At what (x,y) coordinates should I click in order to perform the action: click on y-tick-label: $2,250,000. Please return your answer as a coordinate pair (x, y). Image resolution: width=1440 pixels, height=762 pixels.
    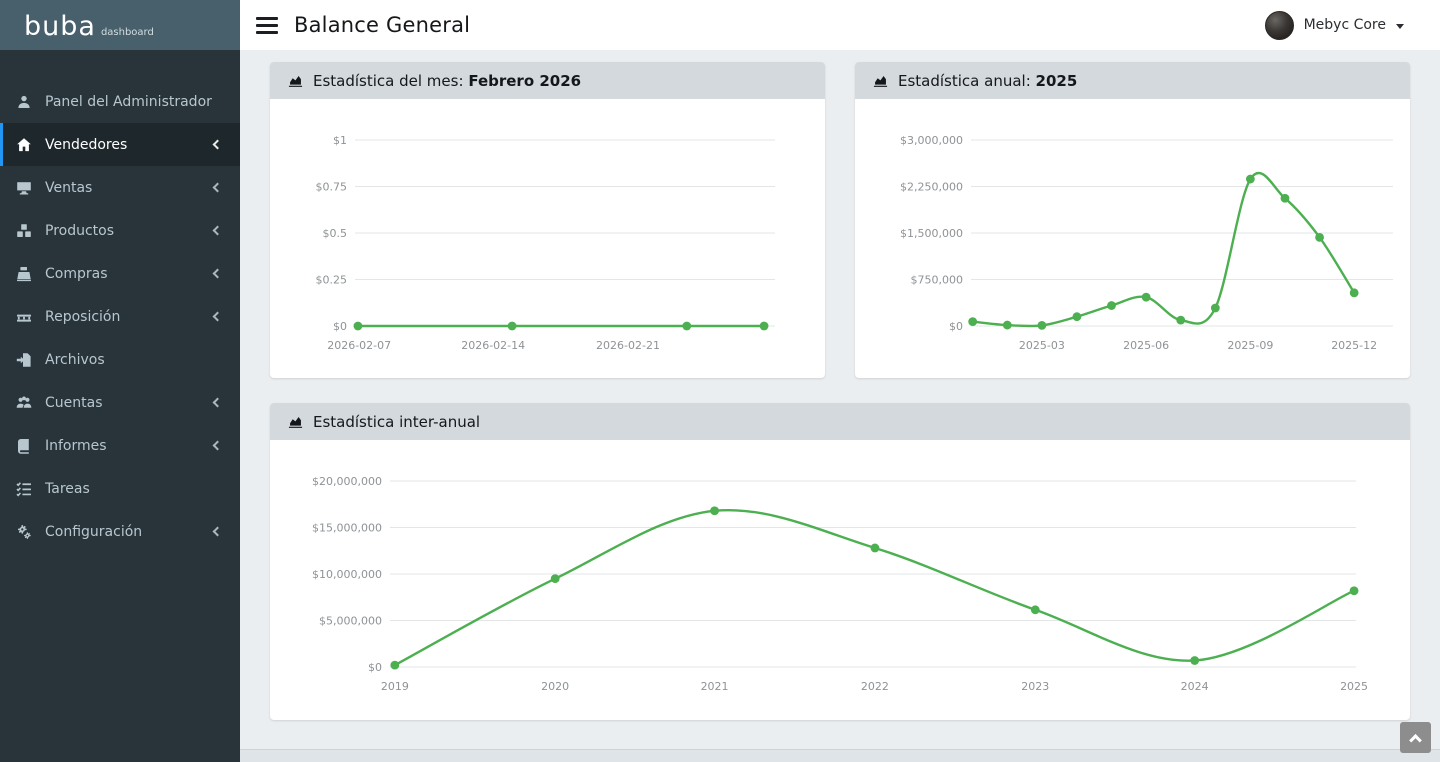
    Looking at the image, I should click on (931, 187).